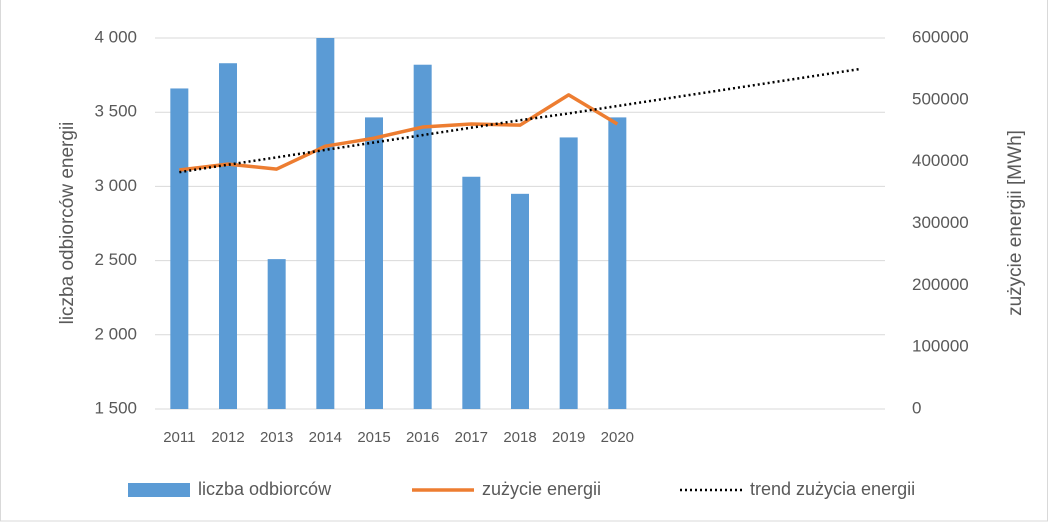  What do you see at coordinates (115, 407) in the screenshot?
I see `y-tick-label: 1 500` at bounding box center [115, 407].